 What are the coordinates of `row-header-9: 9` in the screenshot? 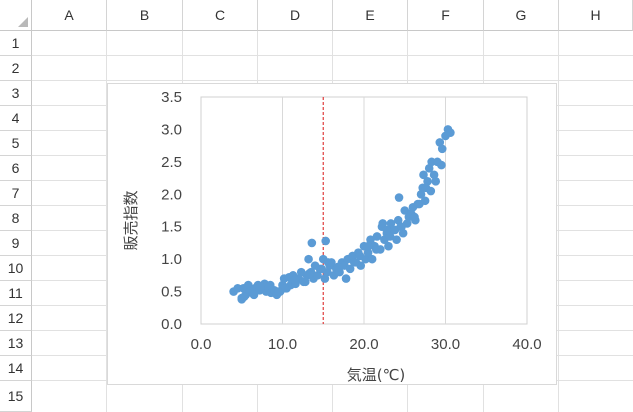 It's located at (16, 243).